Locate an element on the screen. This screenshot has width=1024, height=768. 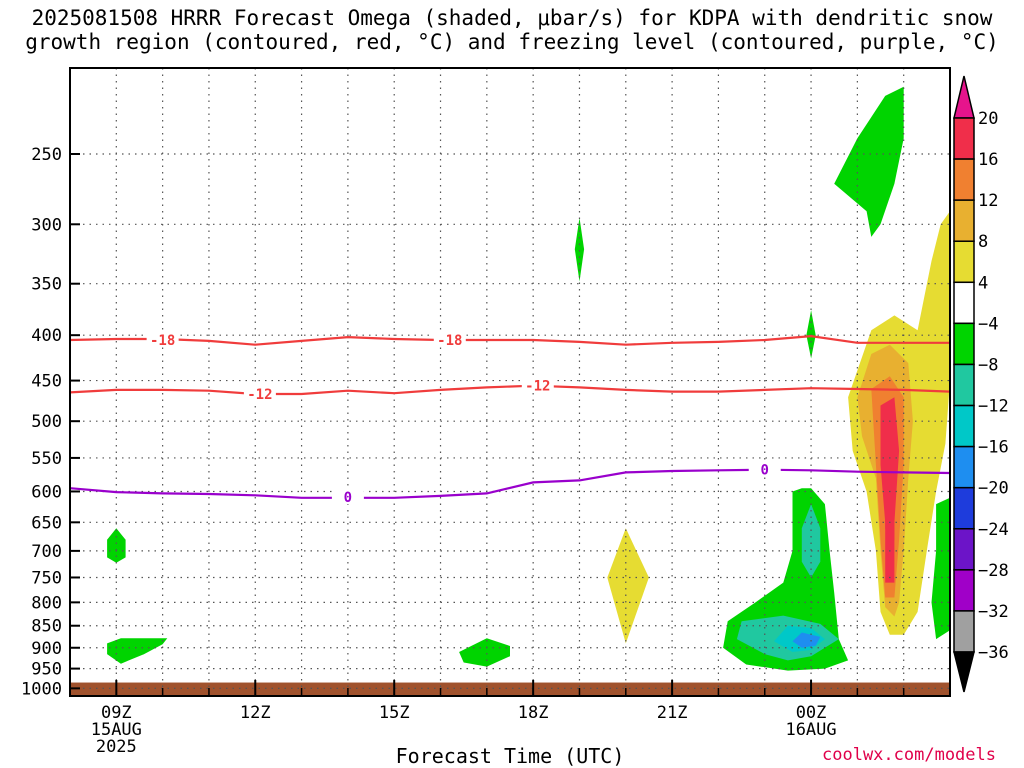
y-tick-label: 350 is located at coordinates (46, 285).